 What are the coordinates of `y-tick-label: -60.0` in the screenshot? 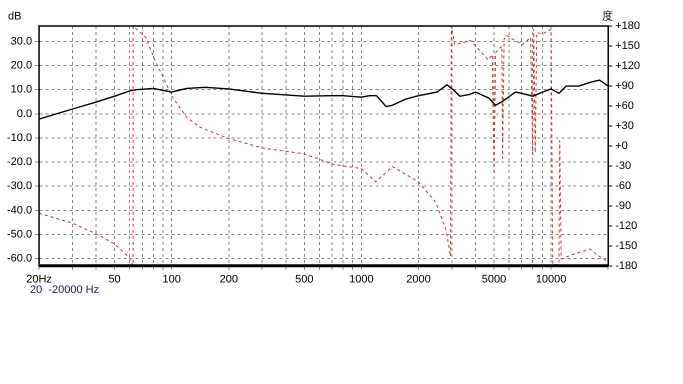 It's located at (19, 258).